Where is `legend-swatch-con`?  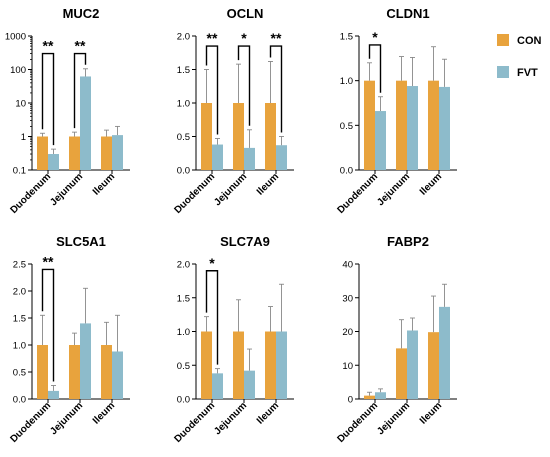
legend-swatch-con is located at coordinates (503, 40).